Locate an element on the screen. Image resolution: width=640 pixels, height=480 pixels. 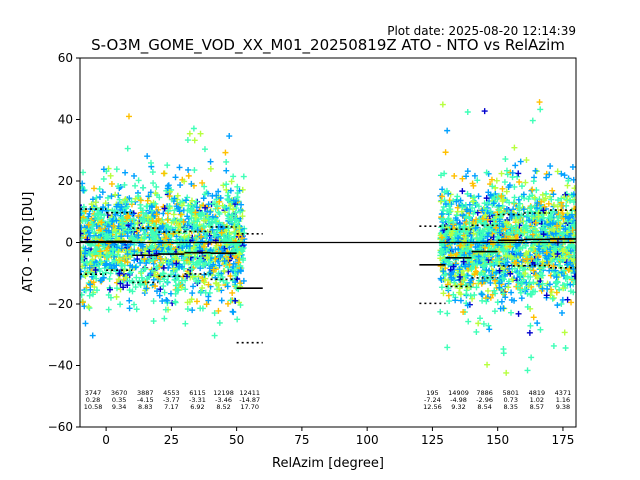
y-axis: −60 −40 −20 0 20 40 60 is located at coordinates (64, 242).